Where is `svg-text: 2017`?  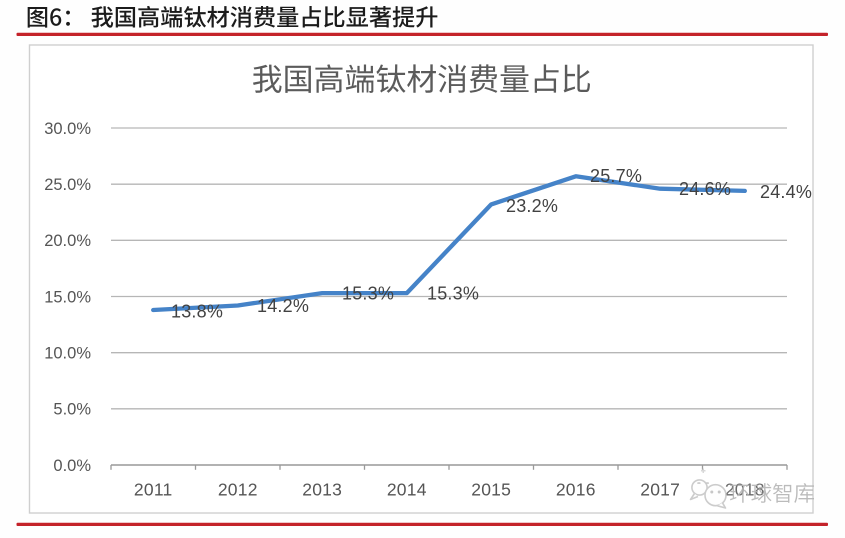
svg-text: 2017 is located at coordinates (660, 489).